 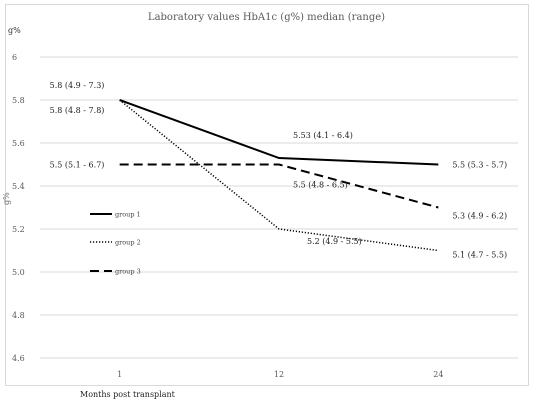 What do you see at coordinates (479, 165) in the screenshot?
I see `data-label: 5.5 (5.3 - 5.7)` at bounding box center [479, 165].